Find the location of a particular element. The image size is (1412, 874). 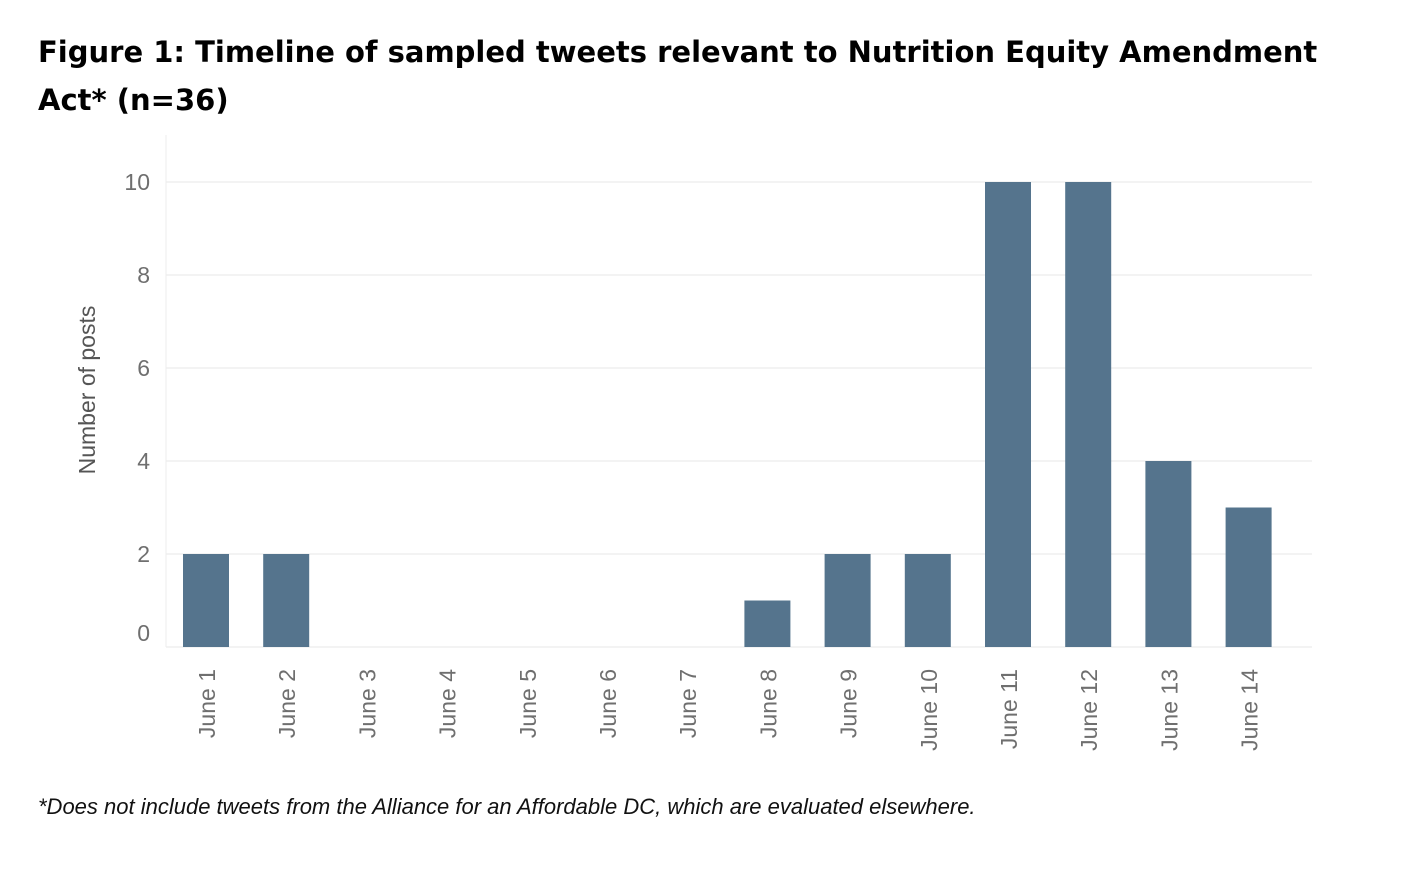

x-tick-label: June 9 is located at coordinates (849, 703).